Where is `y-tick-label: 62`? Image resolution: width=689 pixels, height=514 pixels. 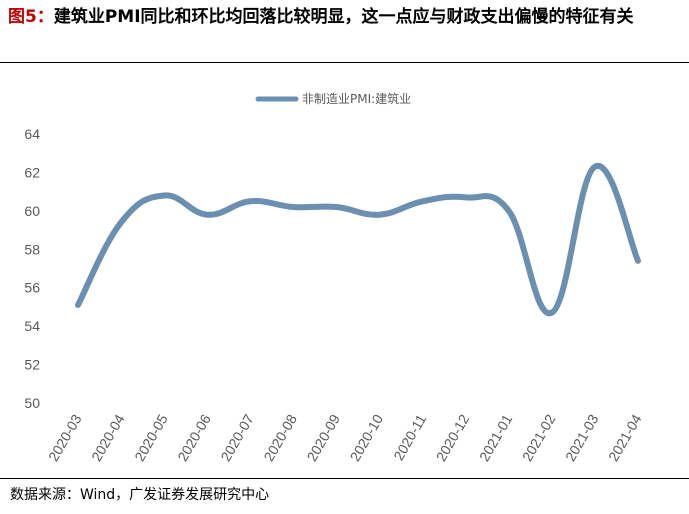
y-tick-label: 62 is located at coordinates (32, 172).